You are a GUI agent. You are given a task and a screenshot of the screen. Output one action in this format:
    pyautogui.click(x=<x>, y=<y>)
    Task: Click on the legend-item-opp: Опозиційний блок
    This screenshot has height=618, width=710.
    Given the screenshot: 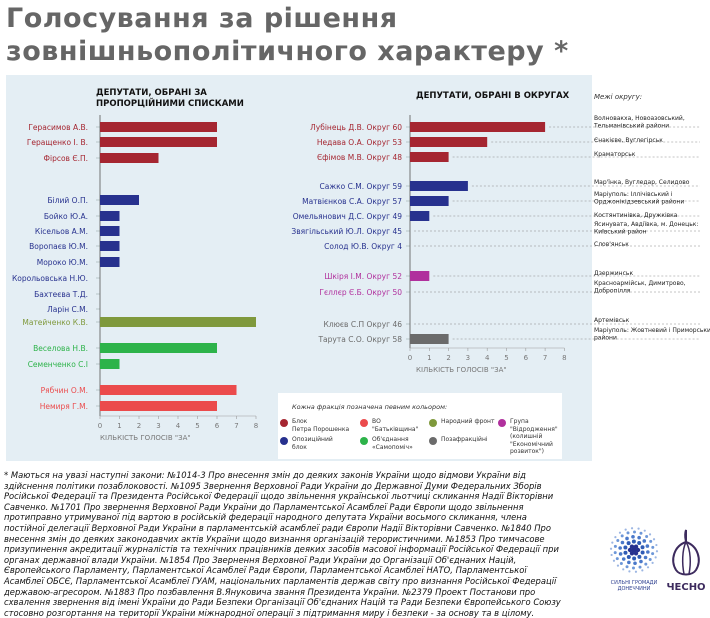 What is the action you would take?
    pyautogui.click(x=319, y=443)
    